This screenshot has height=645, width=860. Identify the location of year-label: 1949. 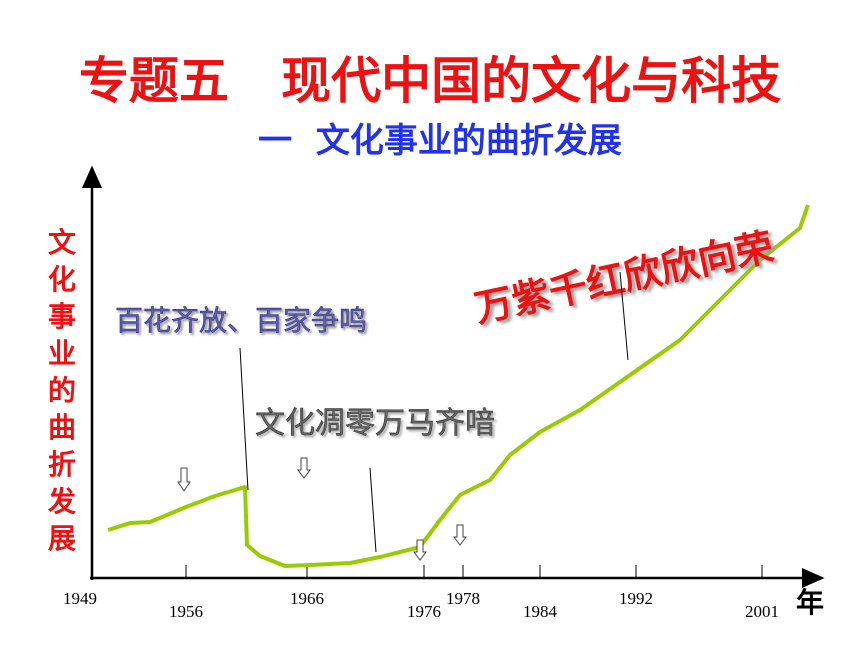
(80, 598).